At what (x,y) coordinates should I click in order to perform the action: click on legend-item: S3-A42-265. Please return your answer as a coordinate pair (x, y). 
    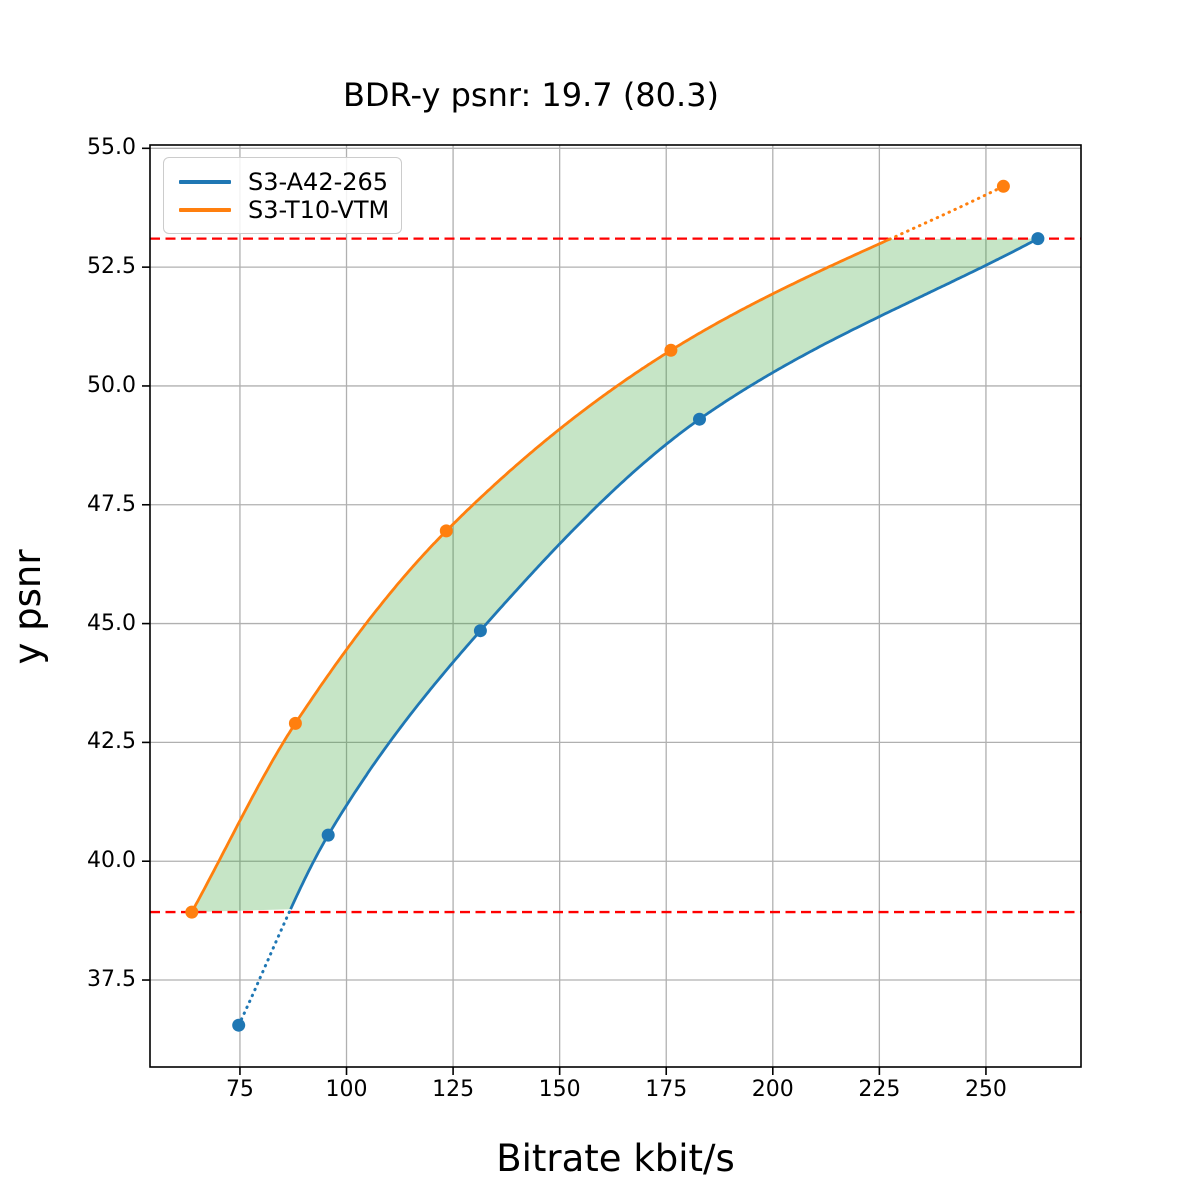
    Looking at the image, I should click on (284, 182).